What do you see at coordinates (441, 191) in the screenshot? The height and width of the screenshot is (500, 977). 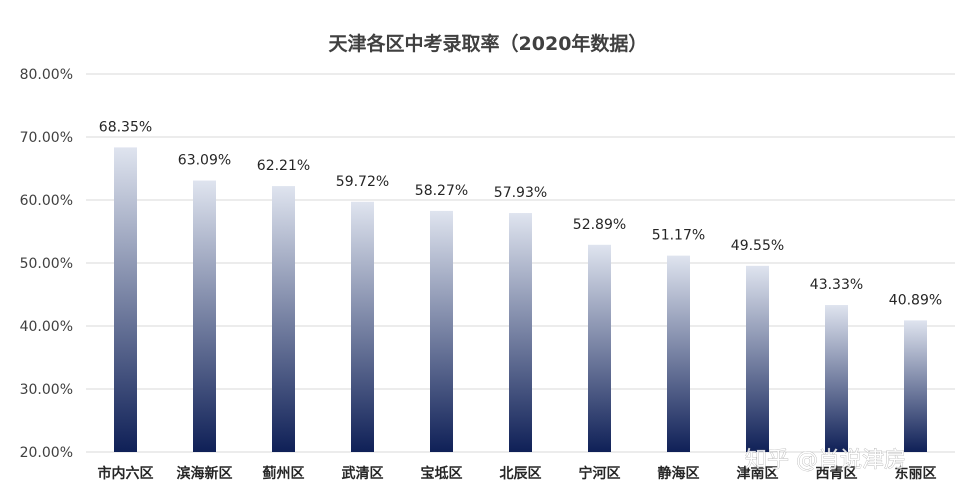 I see `data-label: 58.27%` at bounding box center [441, 191].